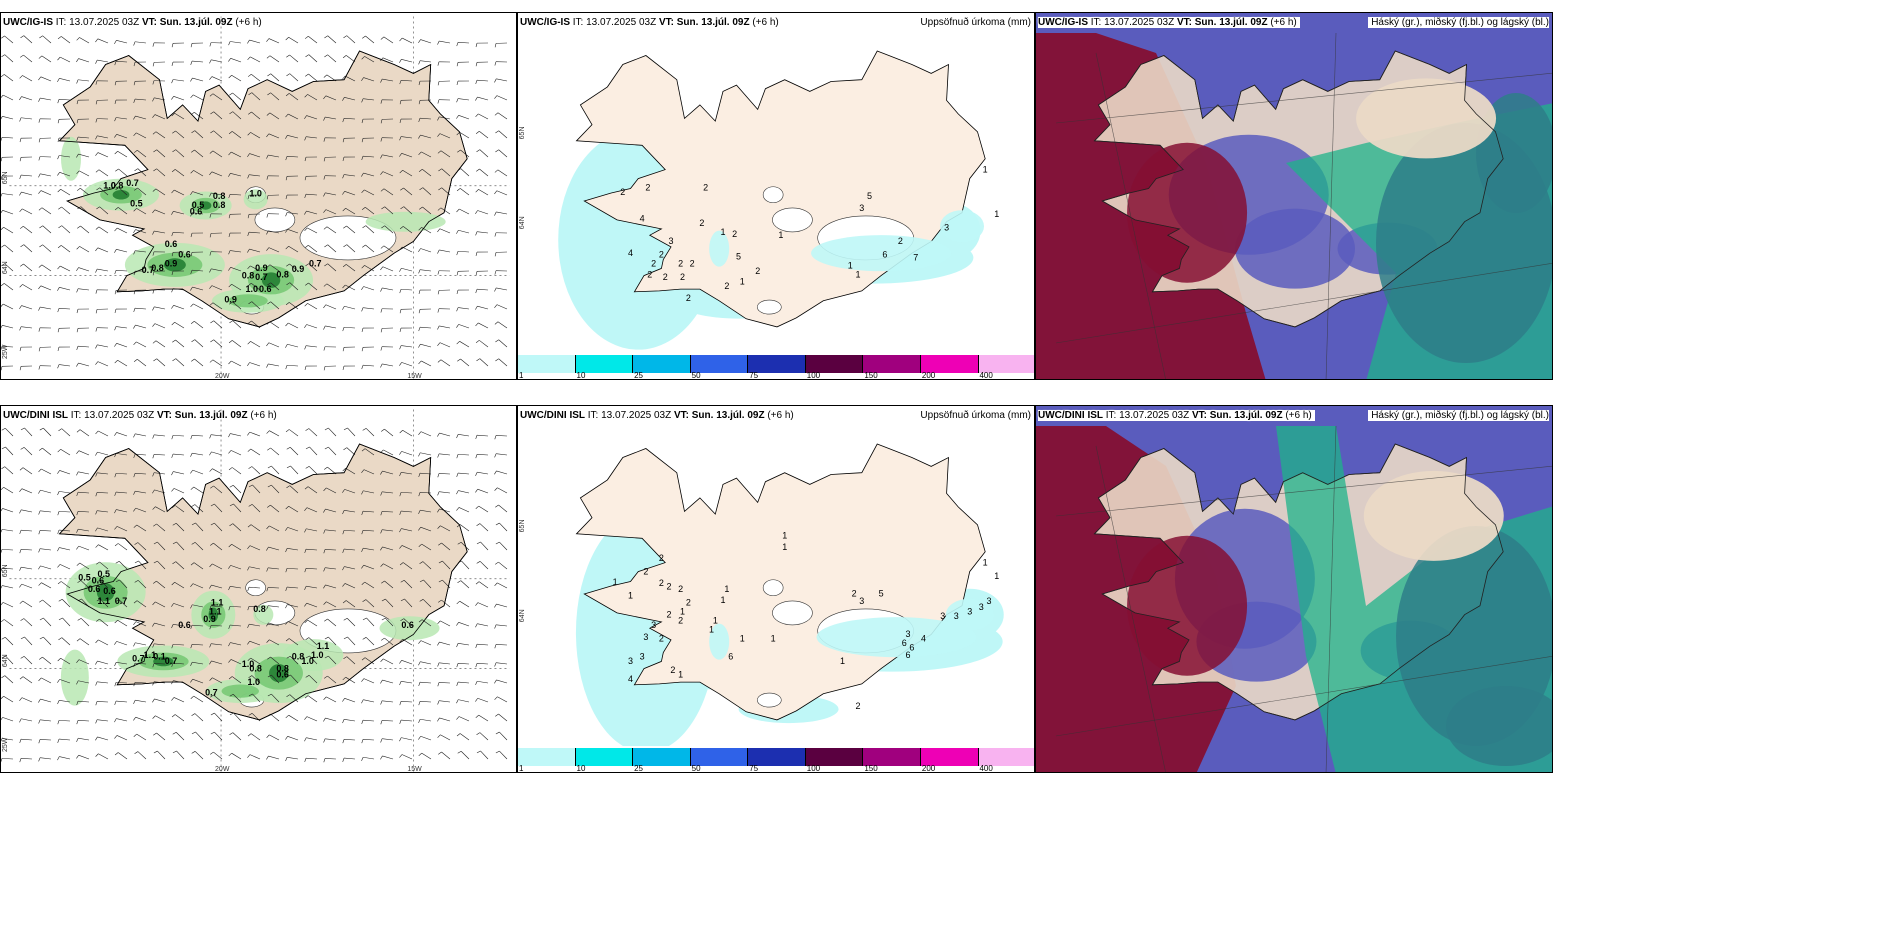  What do you see at coordinates (1331, 205) in the screenshot?
I see `graticule-line` at bounding box center [1331, 205].